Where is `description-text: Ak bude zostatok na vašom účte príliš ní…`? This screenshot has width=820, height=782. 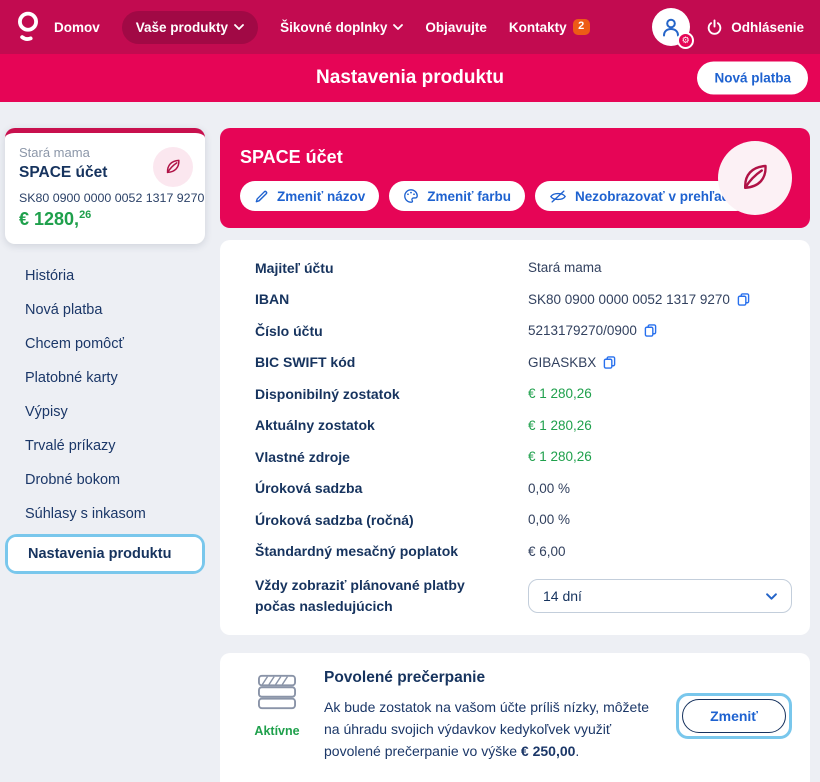 description-text: Ak bude zostatok na vašom účte príliš ní… is located at coordinates (487, 729).